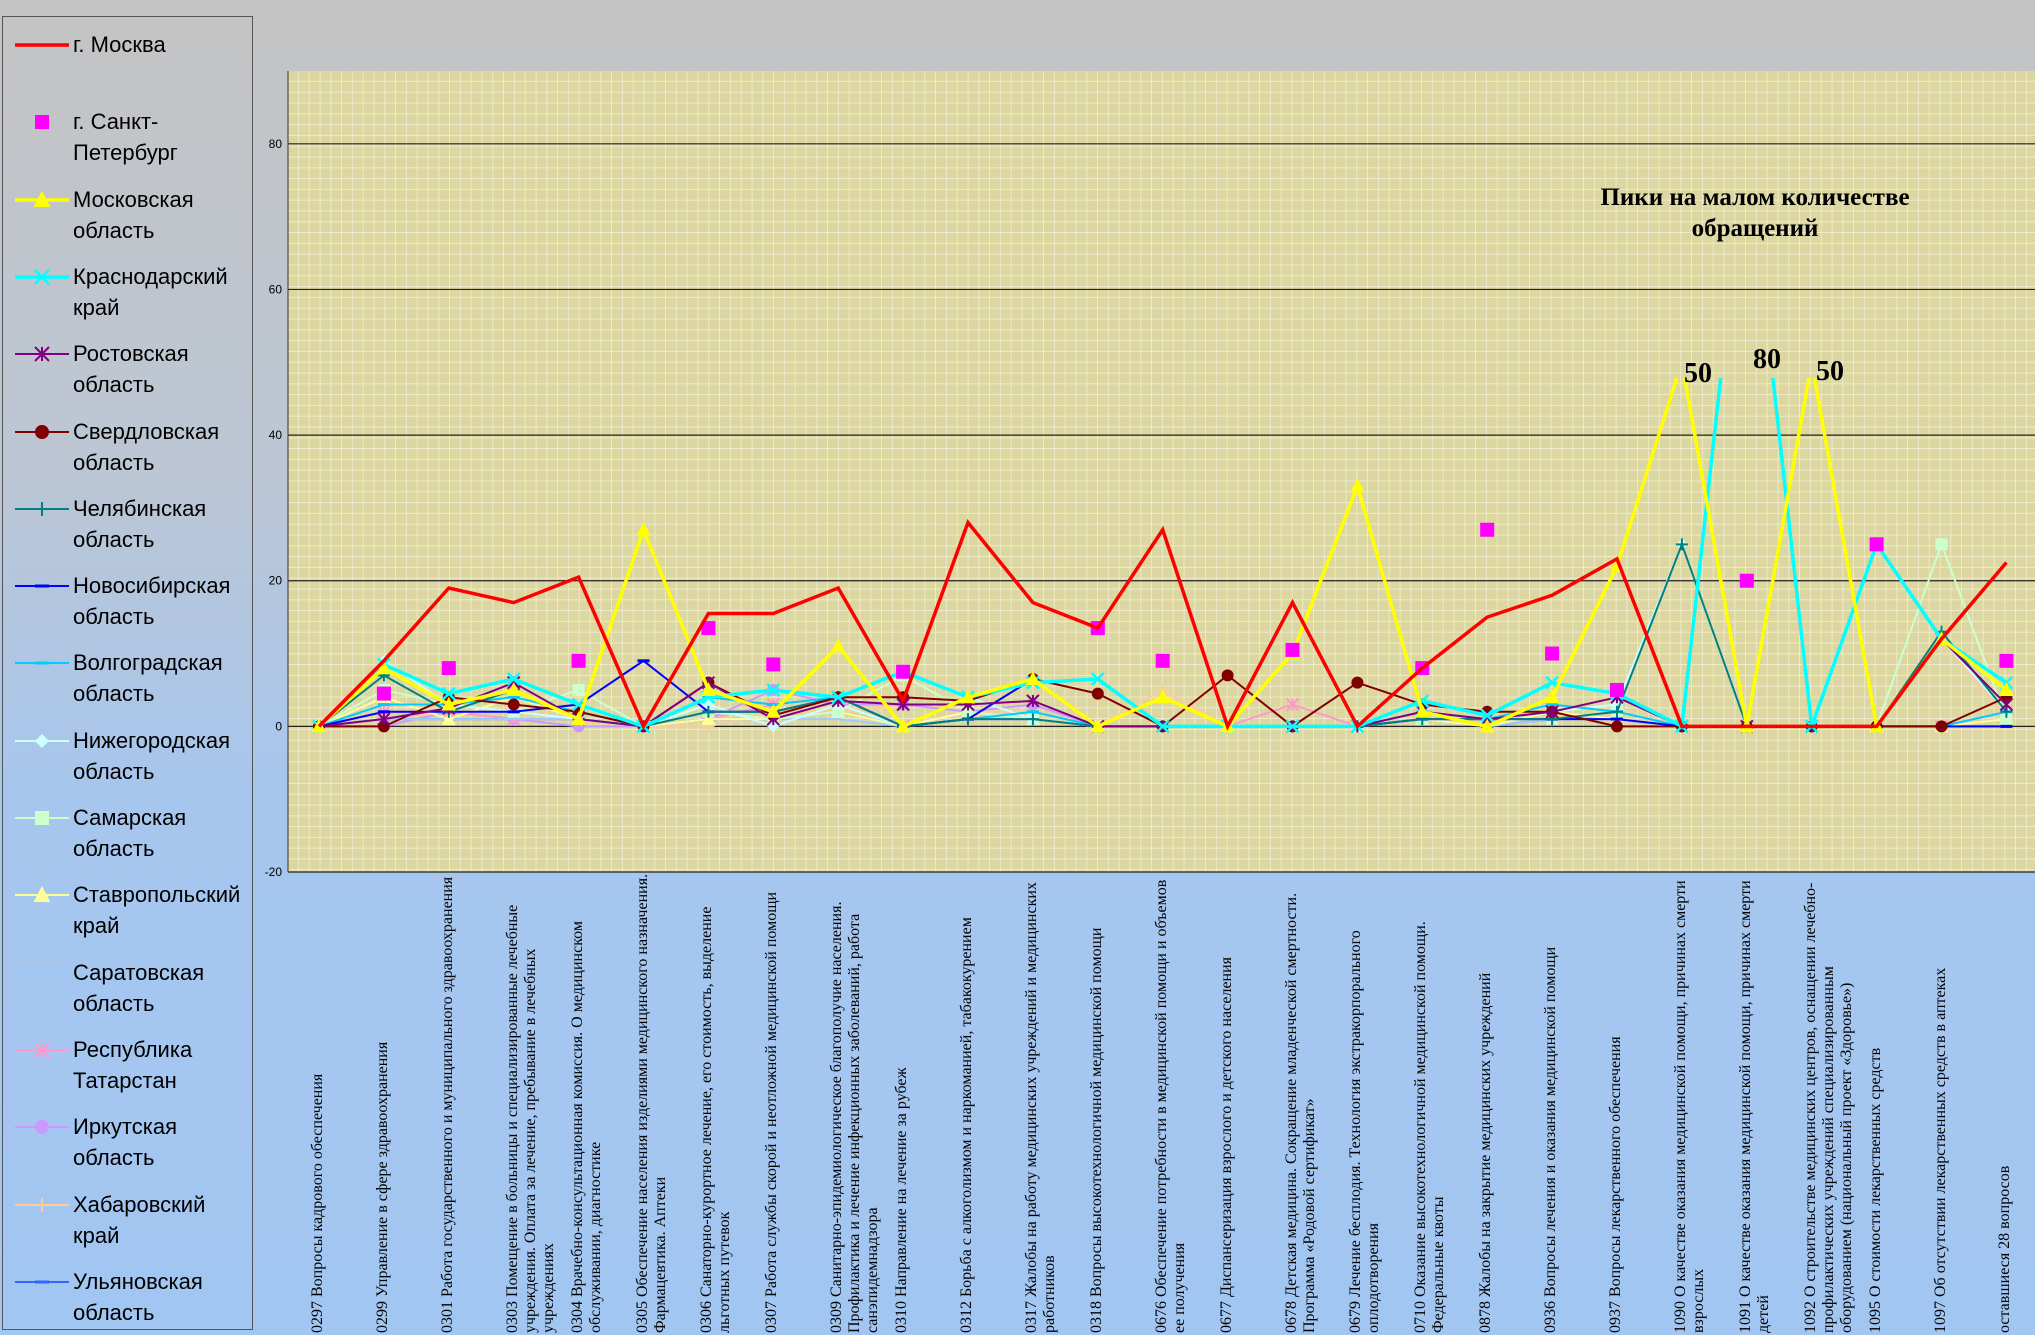 The height and width of the screenshot is (1335, 2035). I want to click on y-tick-label: 60, so click(276, 289).